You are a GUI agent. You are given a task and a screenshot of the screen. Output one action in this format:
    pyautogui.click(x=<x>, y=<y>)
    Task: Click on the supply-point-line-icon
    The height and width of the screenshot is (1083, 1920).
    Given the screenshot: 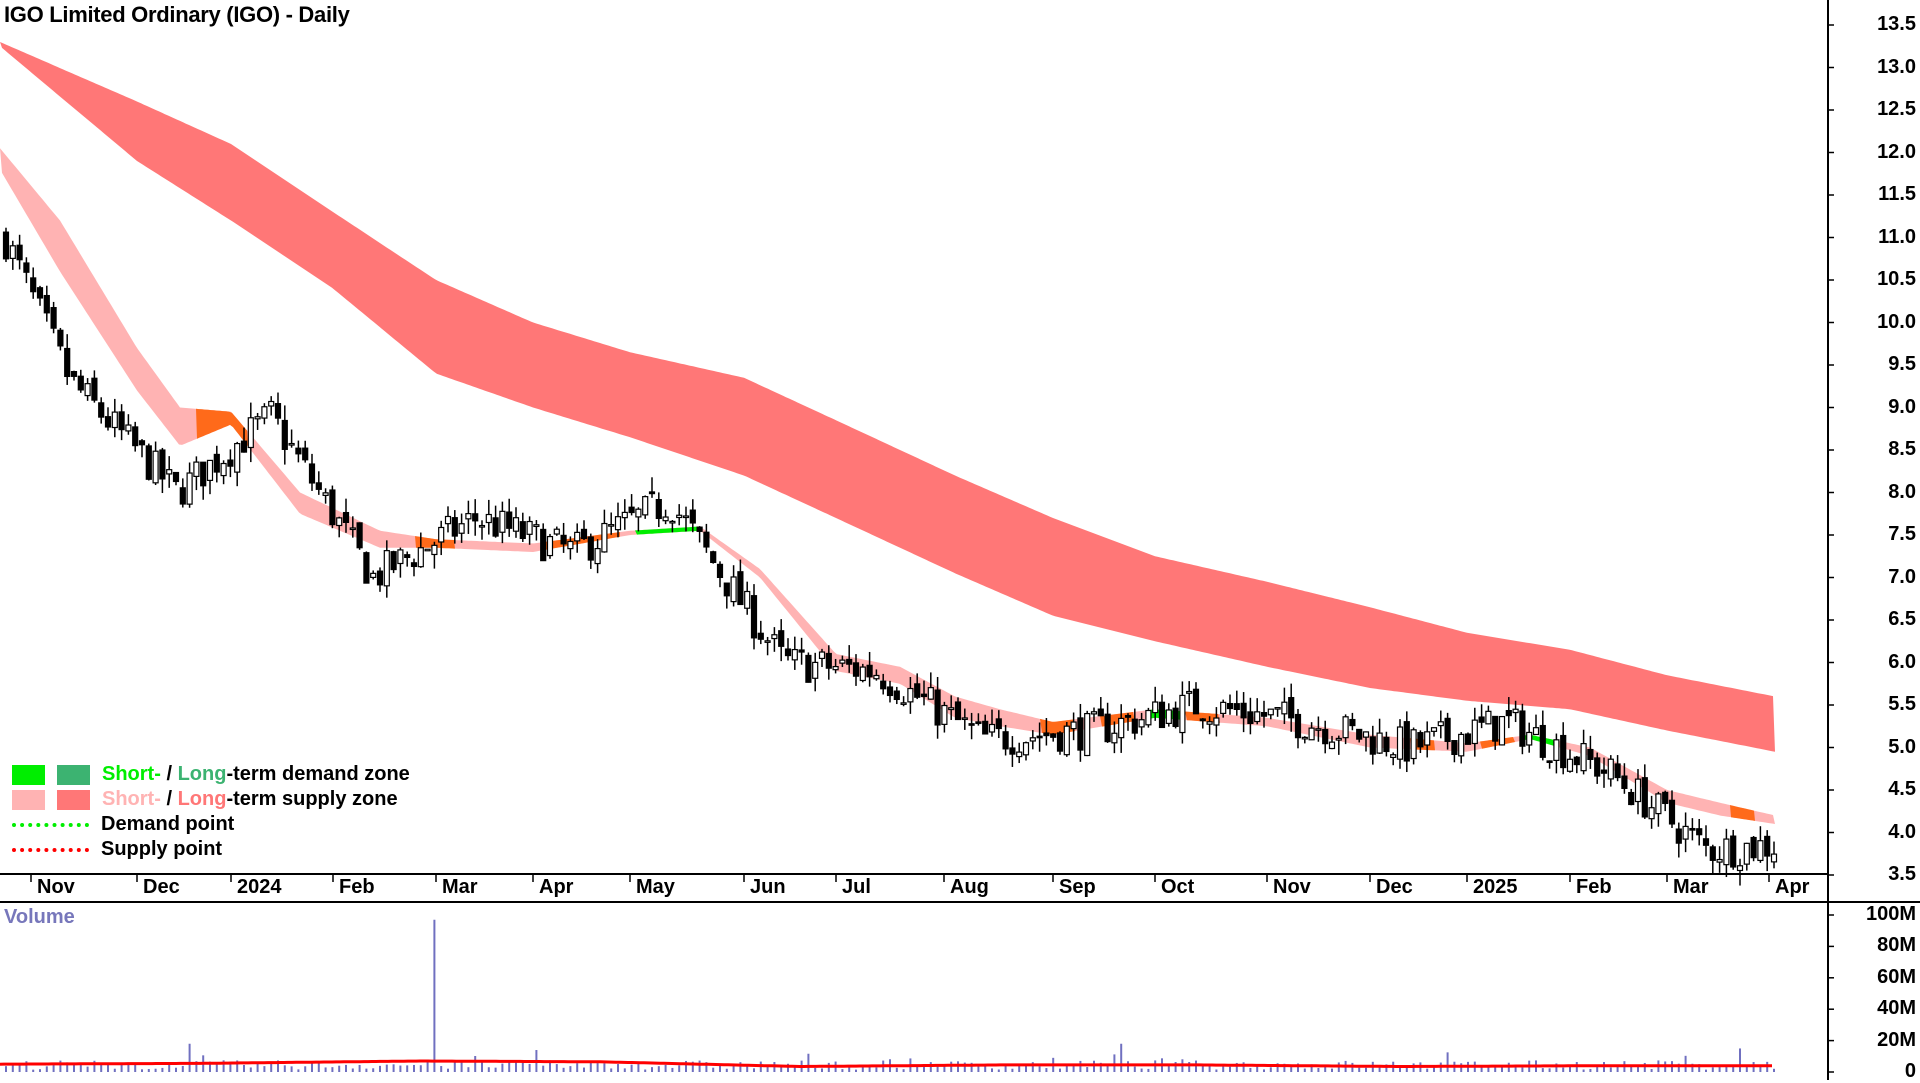 What is the action you would take?
    pyautogui.click(x=50, y=849)
    